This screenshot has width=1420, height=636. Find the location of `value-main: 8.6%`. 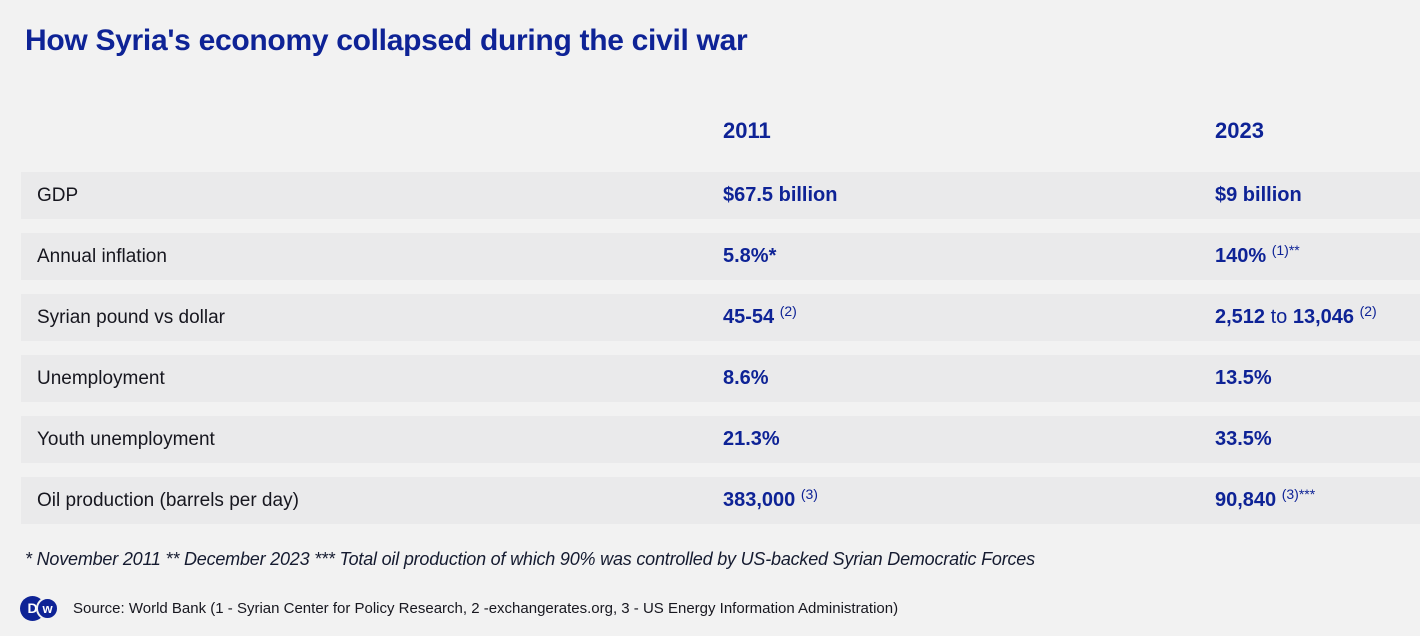

value-main: 8.6% is located at coordinates (746, 378).